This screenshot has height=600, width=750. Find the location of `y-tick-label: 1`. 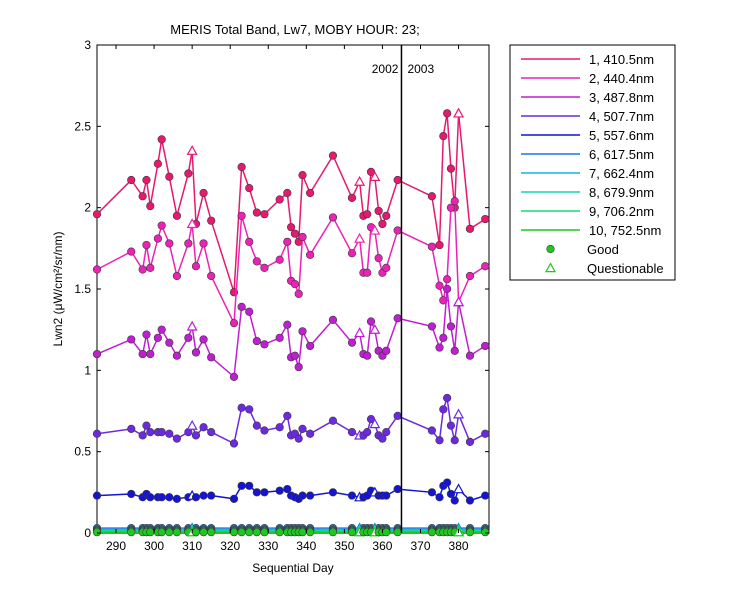

y-tick-label: 1 is located at coordinates (87, 370).